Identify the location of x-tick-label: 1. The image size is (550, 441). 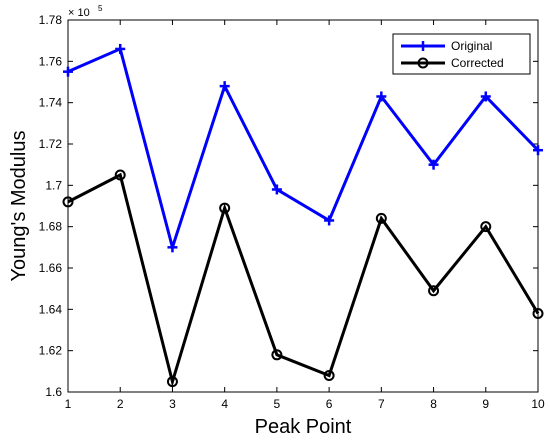
(68, 404).